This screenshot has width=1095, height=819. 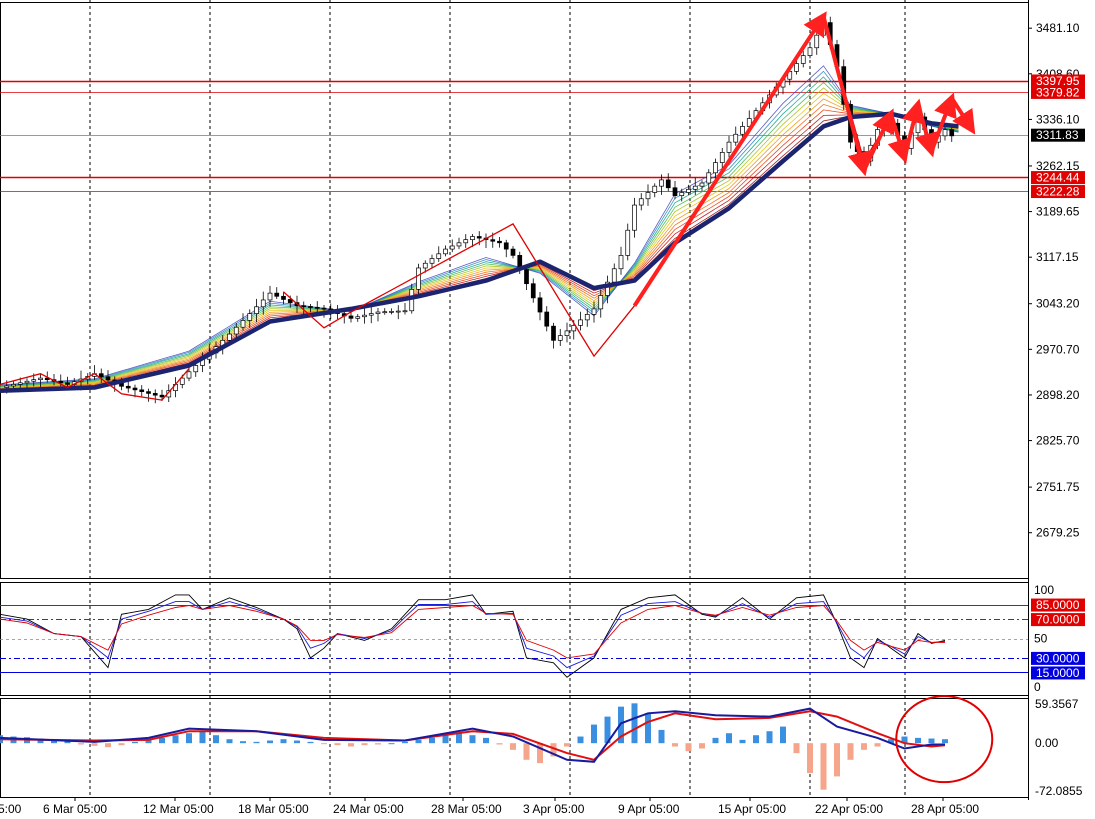 I want to click on level-label-box, so click(x=1058, y=92).